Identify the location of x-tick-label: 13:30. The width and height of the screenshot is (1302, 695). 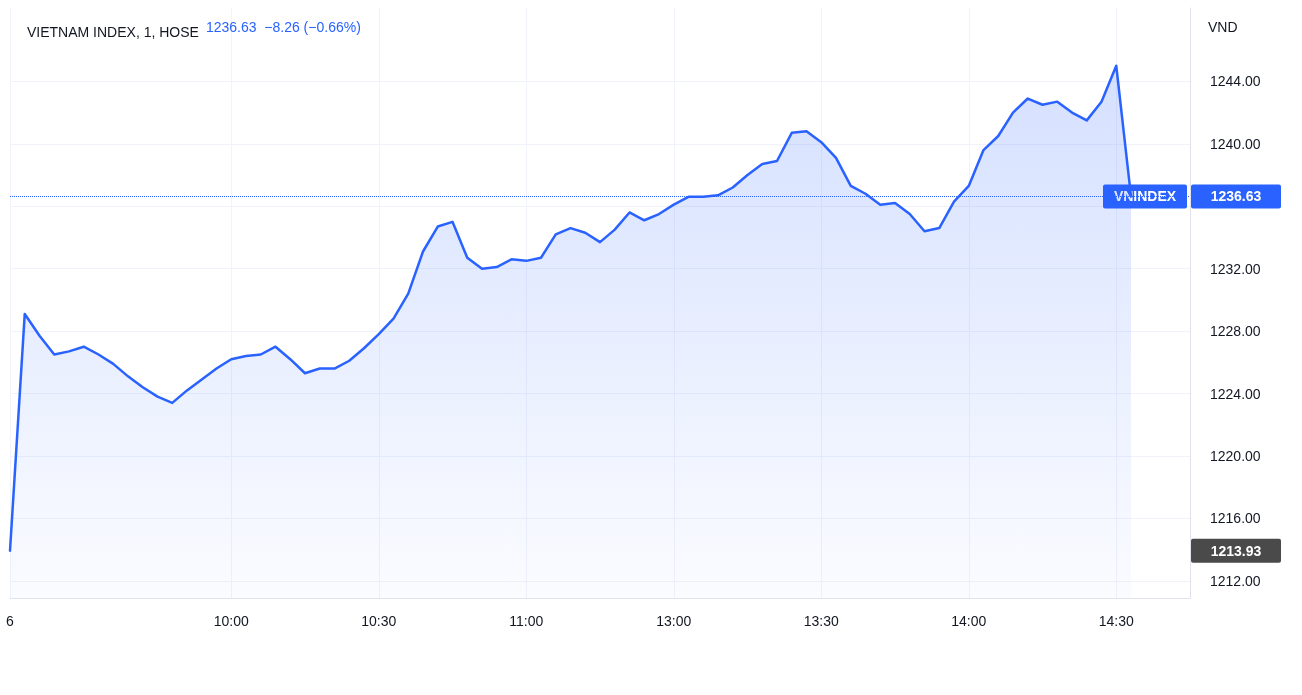
(821, 621).